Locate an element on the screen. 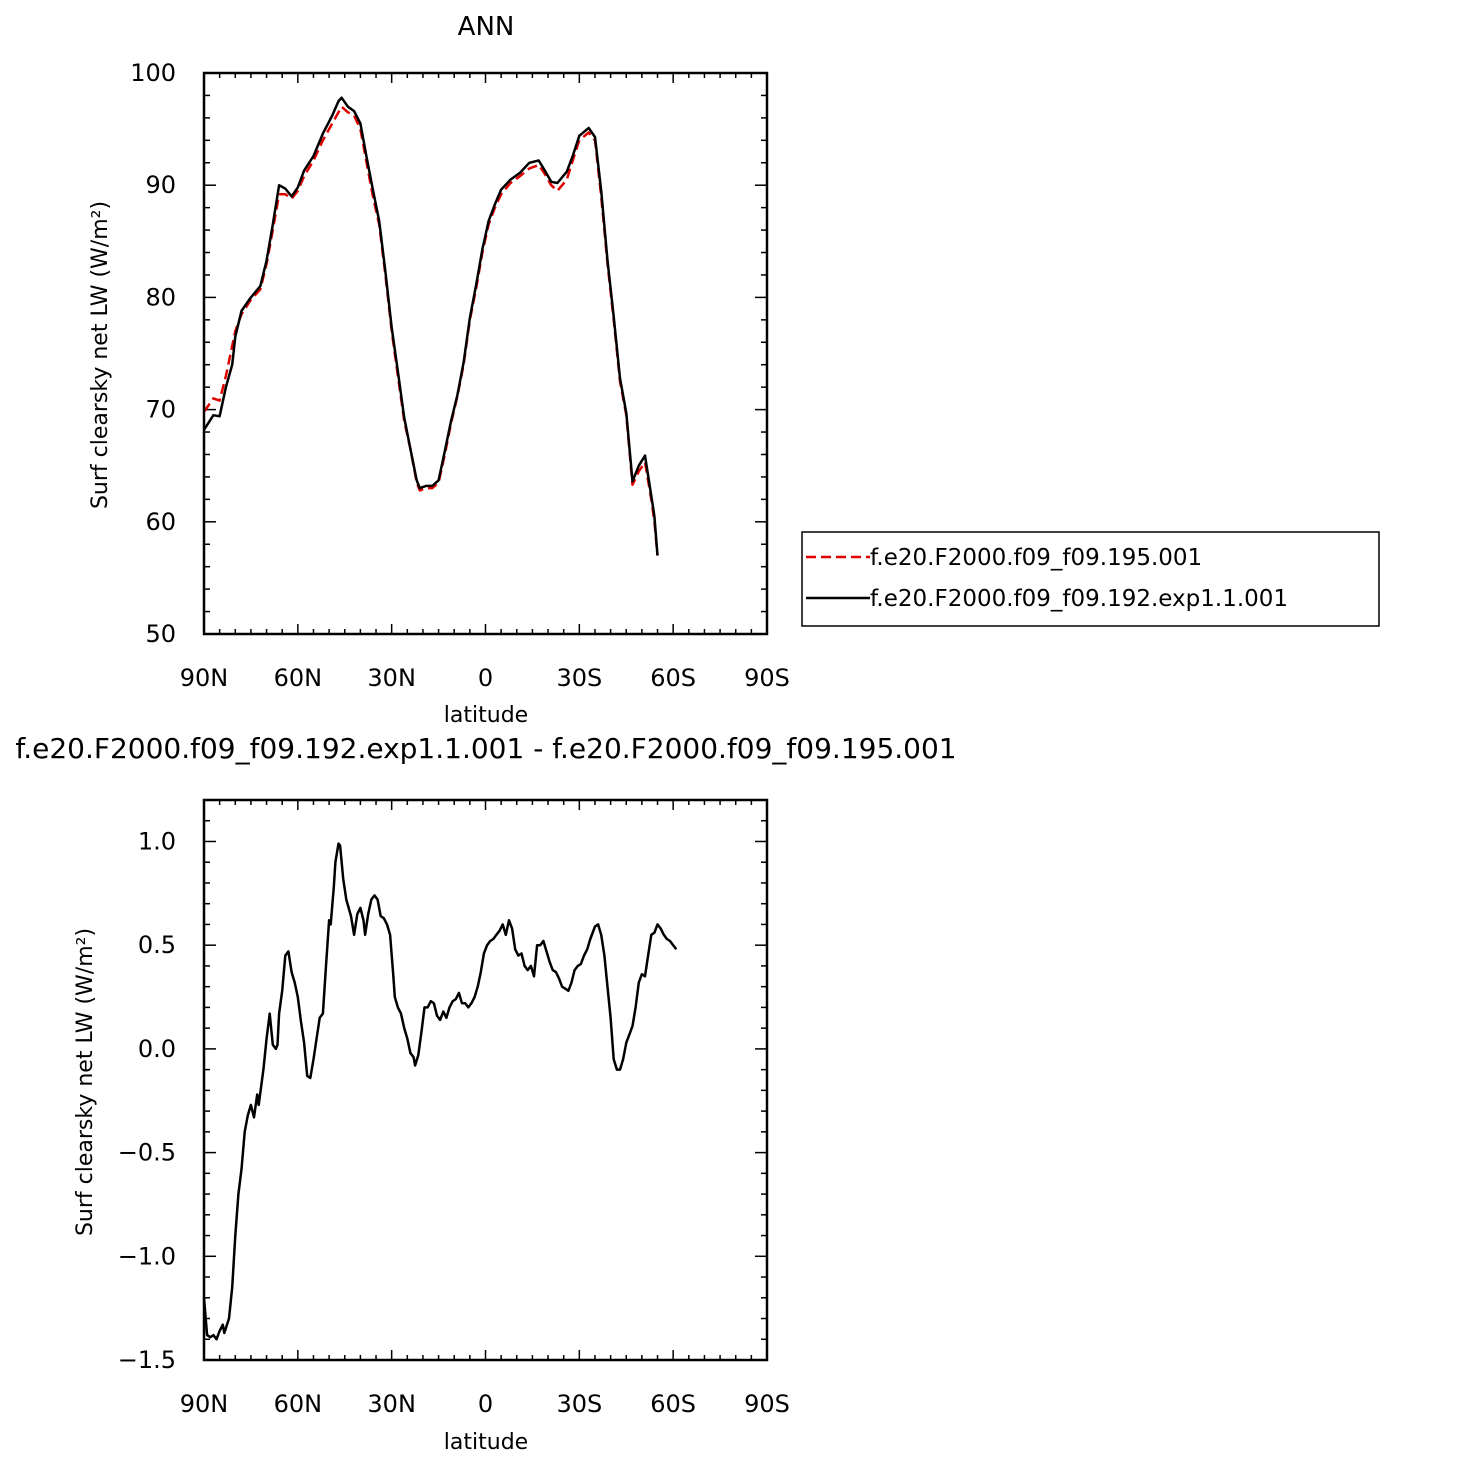 Image resolution: width=1463 pixels, height=1463 pixels. top-plot-frame is located at coordinates (485, 353).